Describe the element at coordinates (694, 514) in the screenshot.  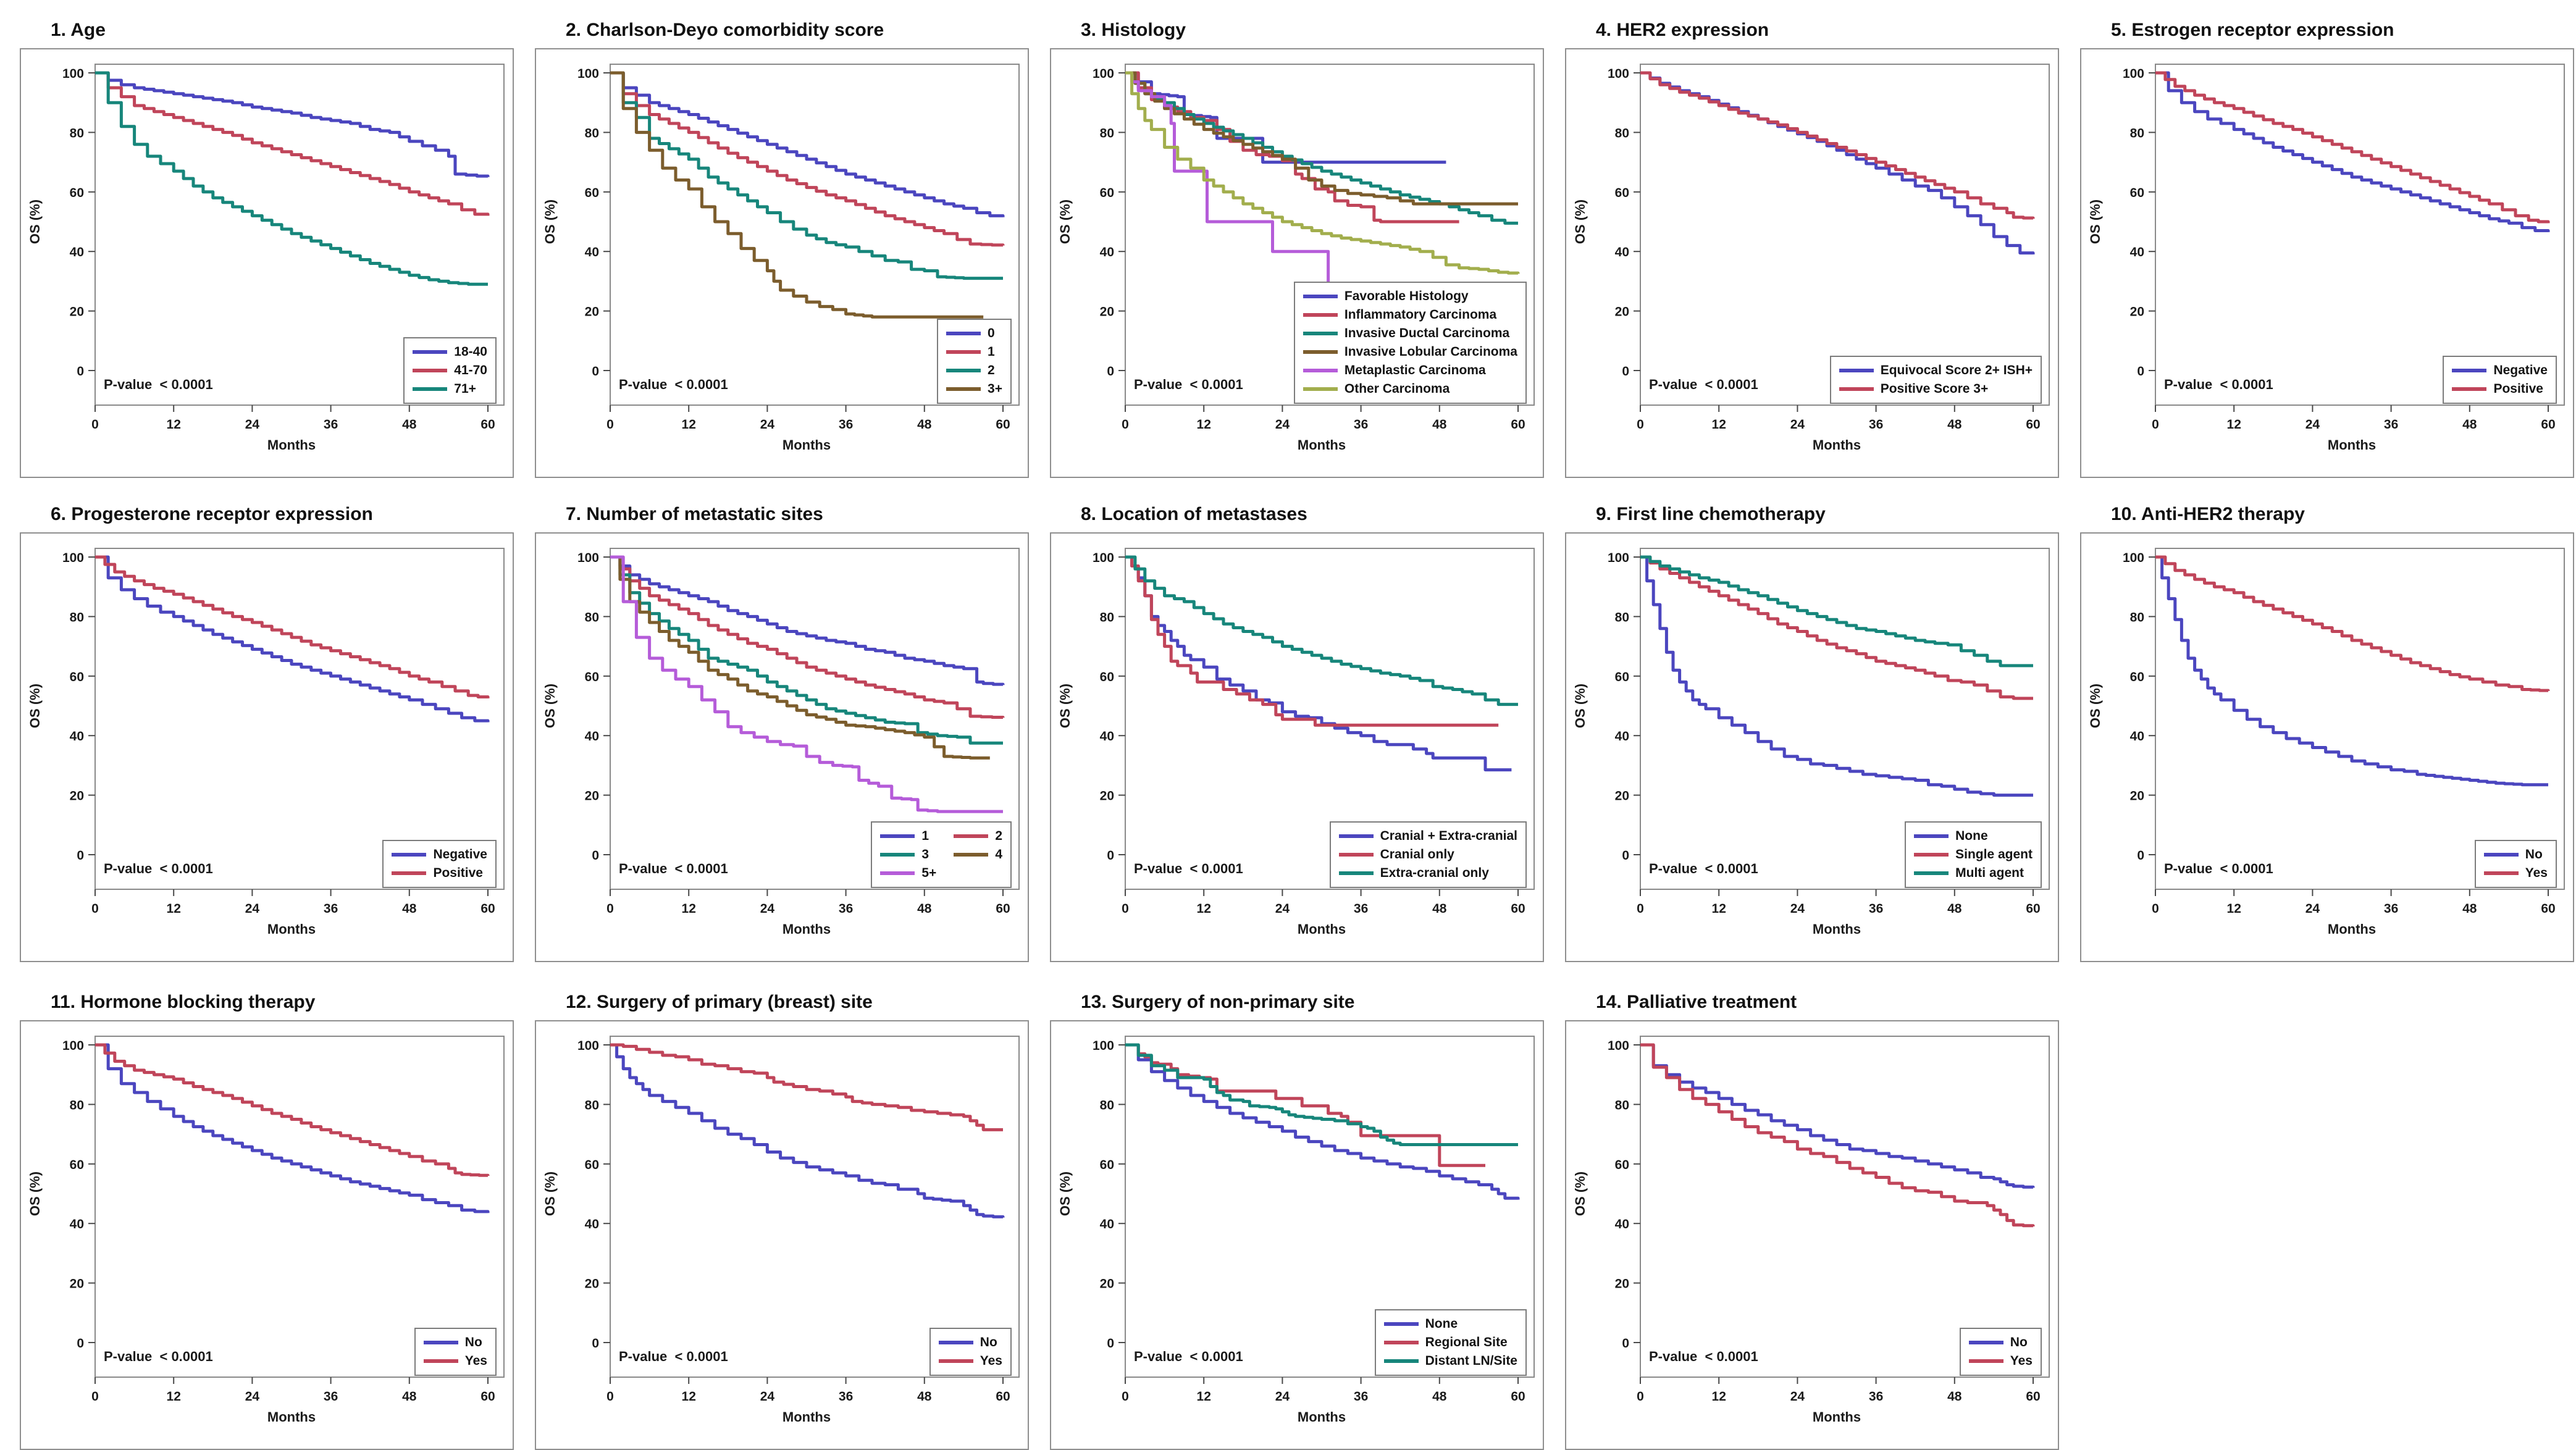
I see `panel-title: 7. Number of metastatic sites` at that location.